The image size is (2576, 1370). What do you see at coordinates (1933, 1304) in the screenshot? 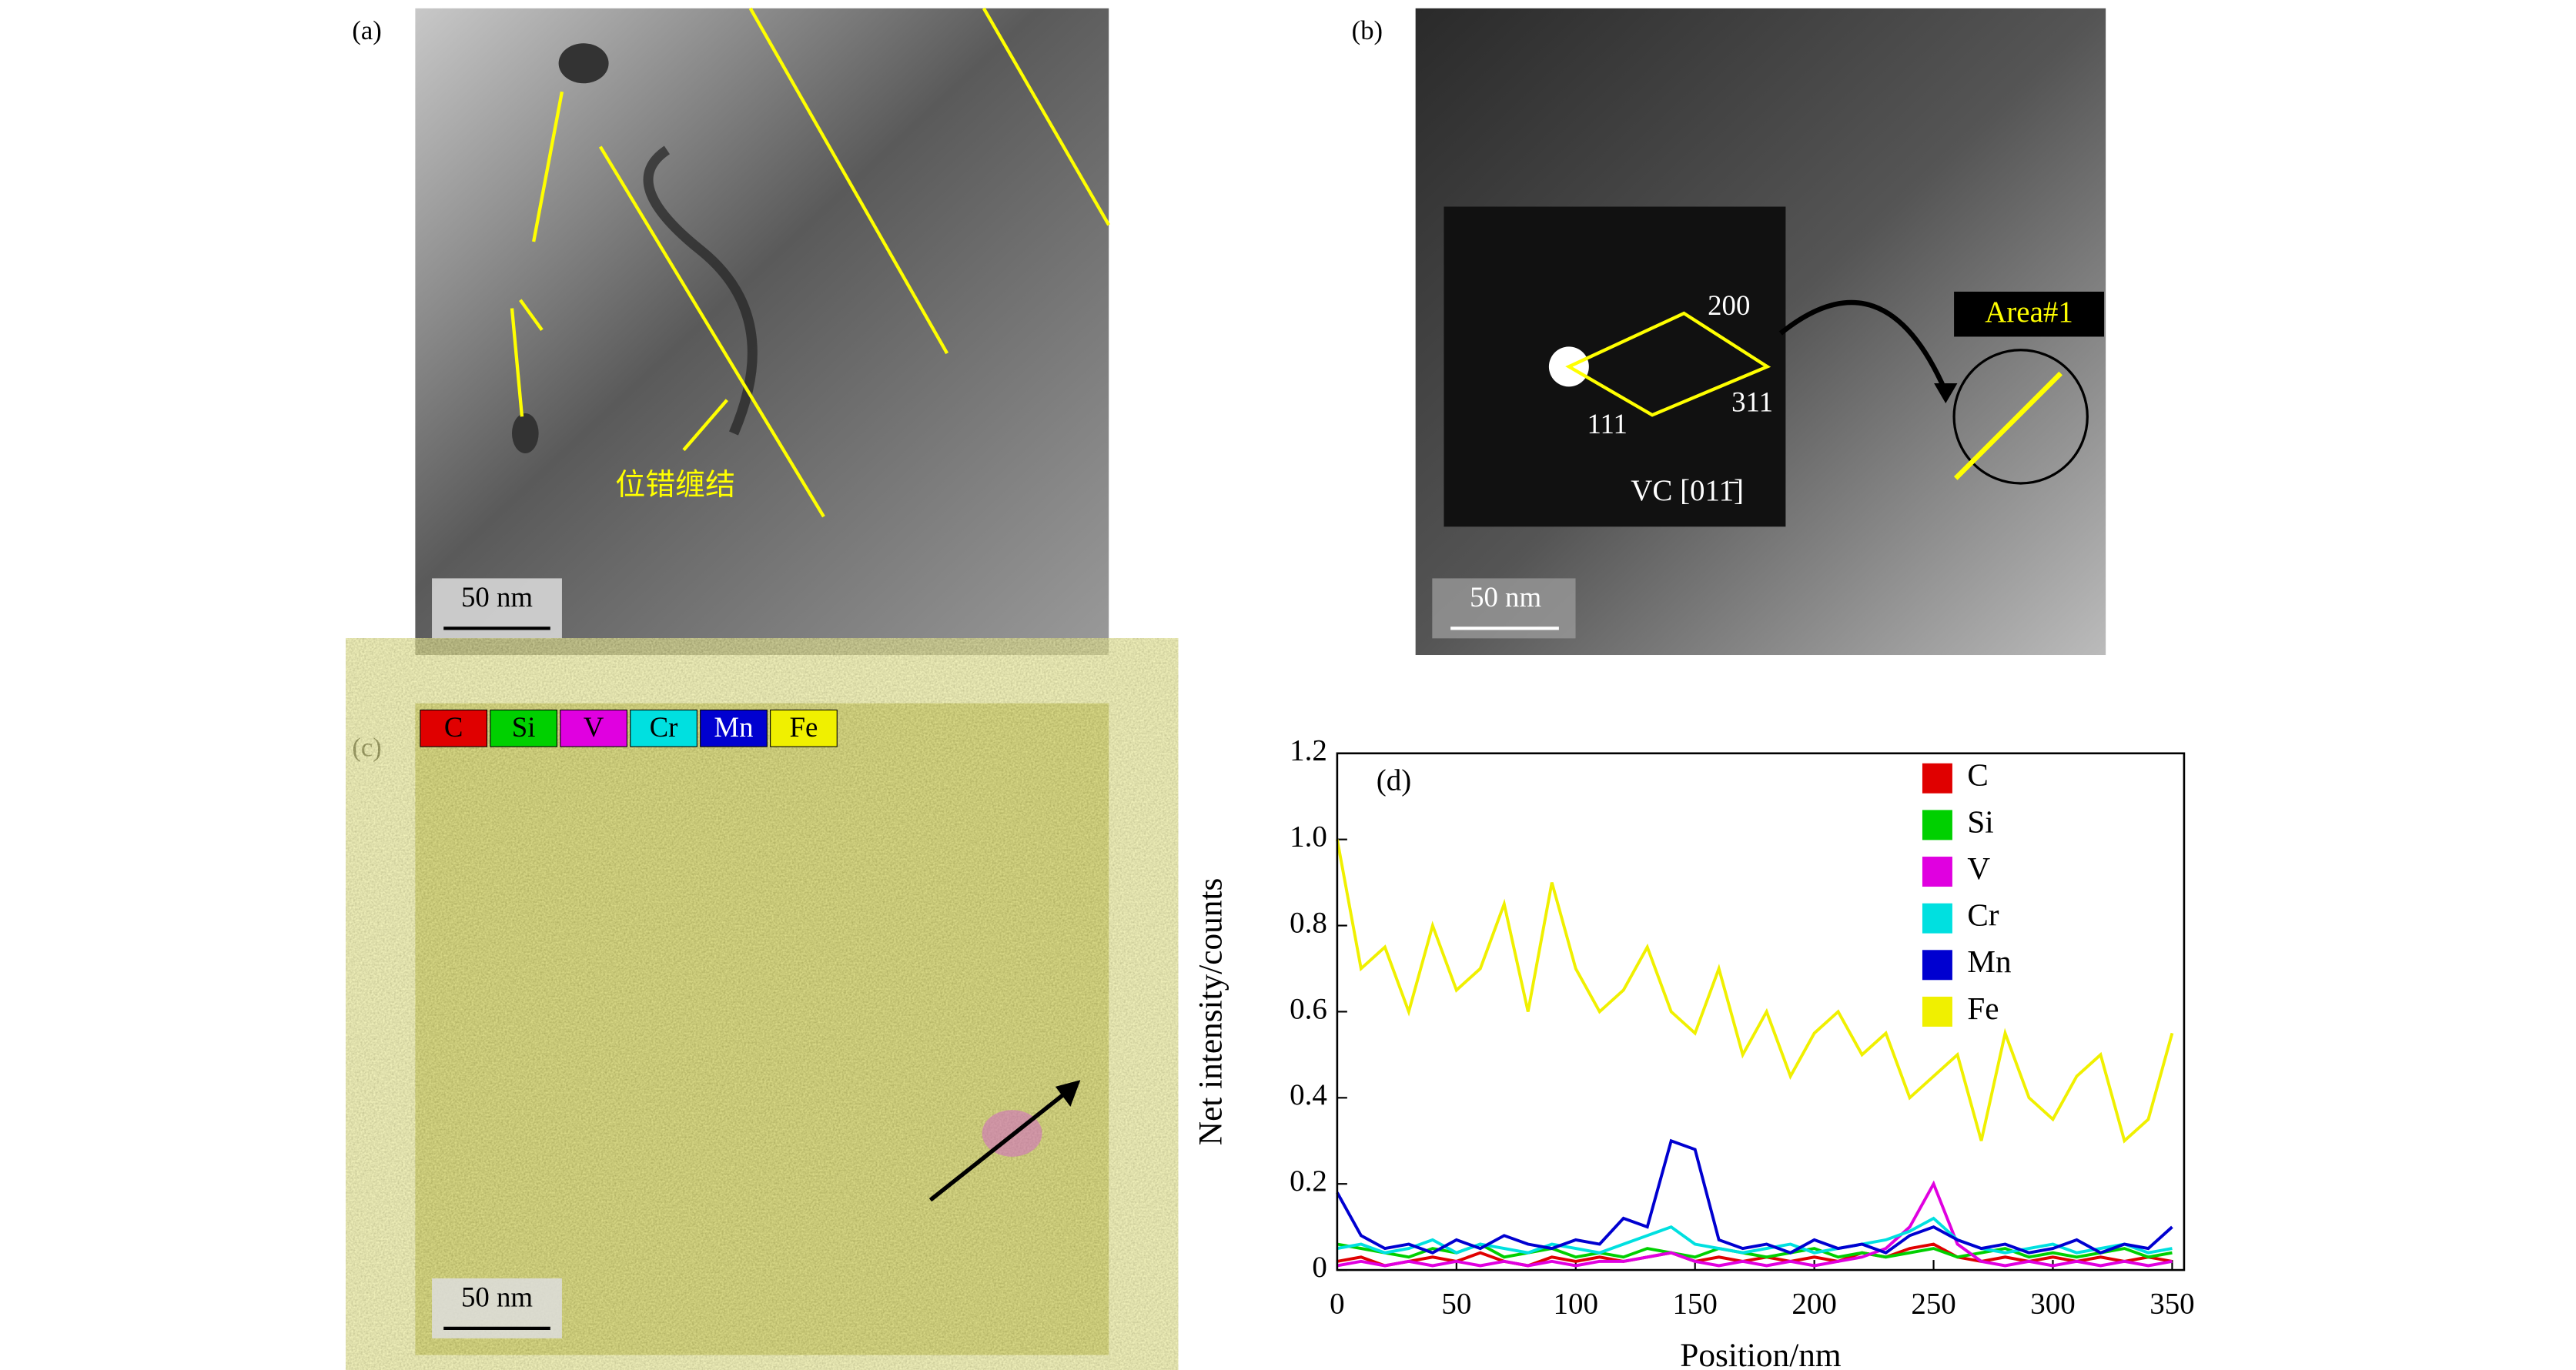
I see `x-tick-label: 250` at bounding box center [1933, 1304].